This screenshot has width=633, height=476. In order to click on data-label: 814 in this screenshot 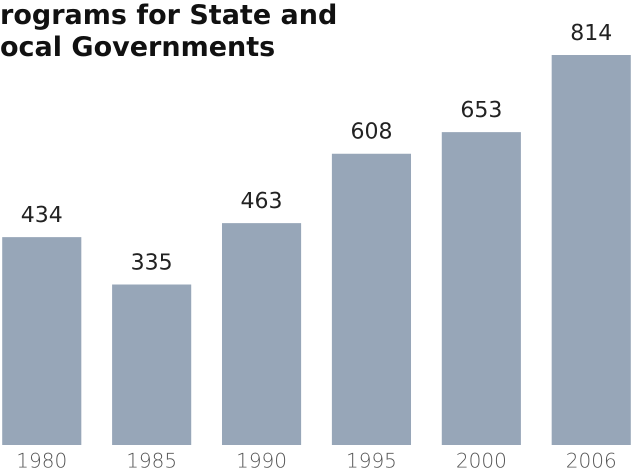, I will do `click(591, 33)`.